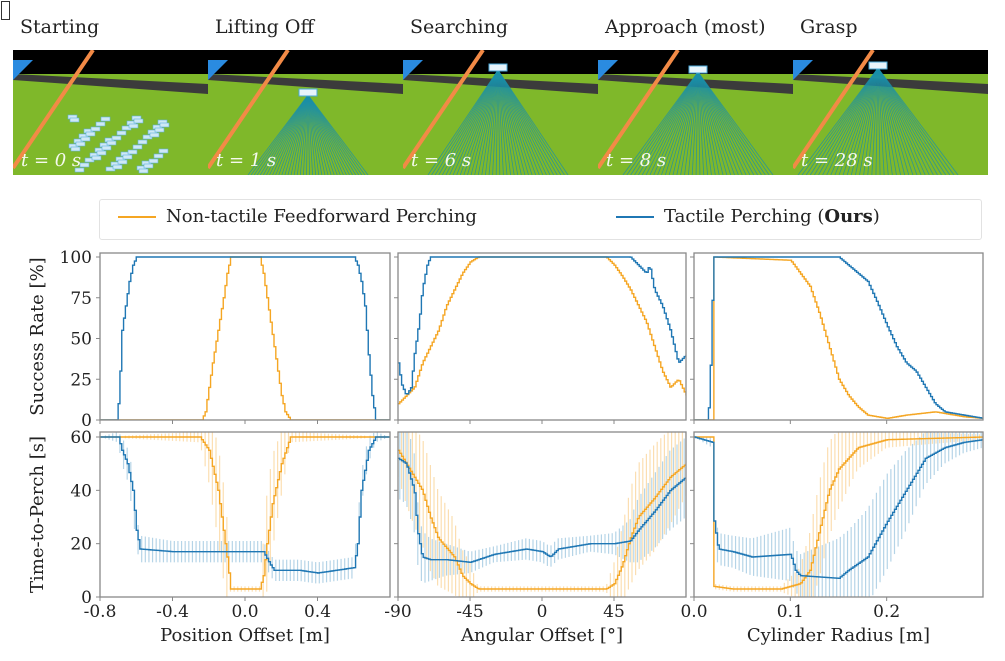 The height and width of the screenshot is (661, 1005). Describe the element at coordinates (838, 635) in the screenshot. I see `x-axis-label: Cylinder Radius [m]` at that location.